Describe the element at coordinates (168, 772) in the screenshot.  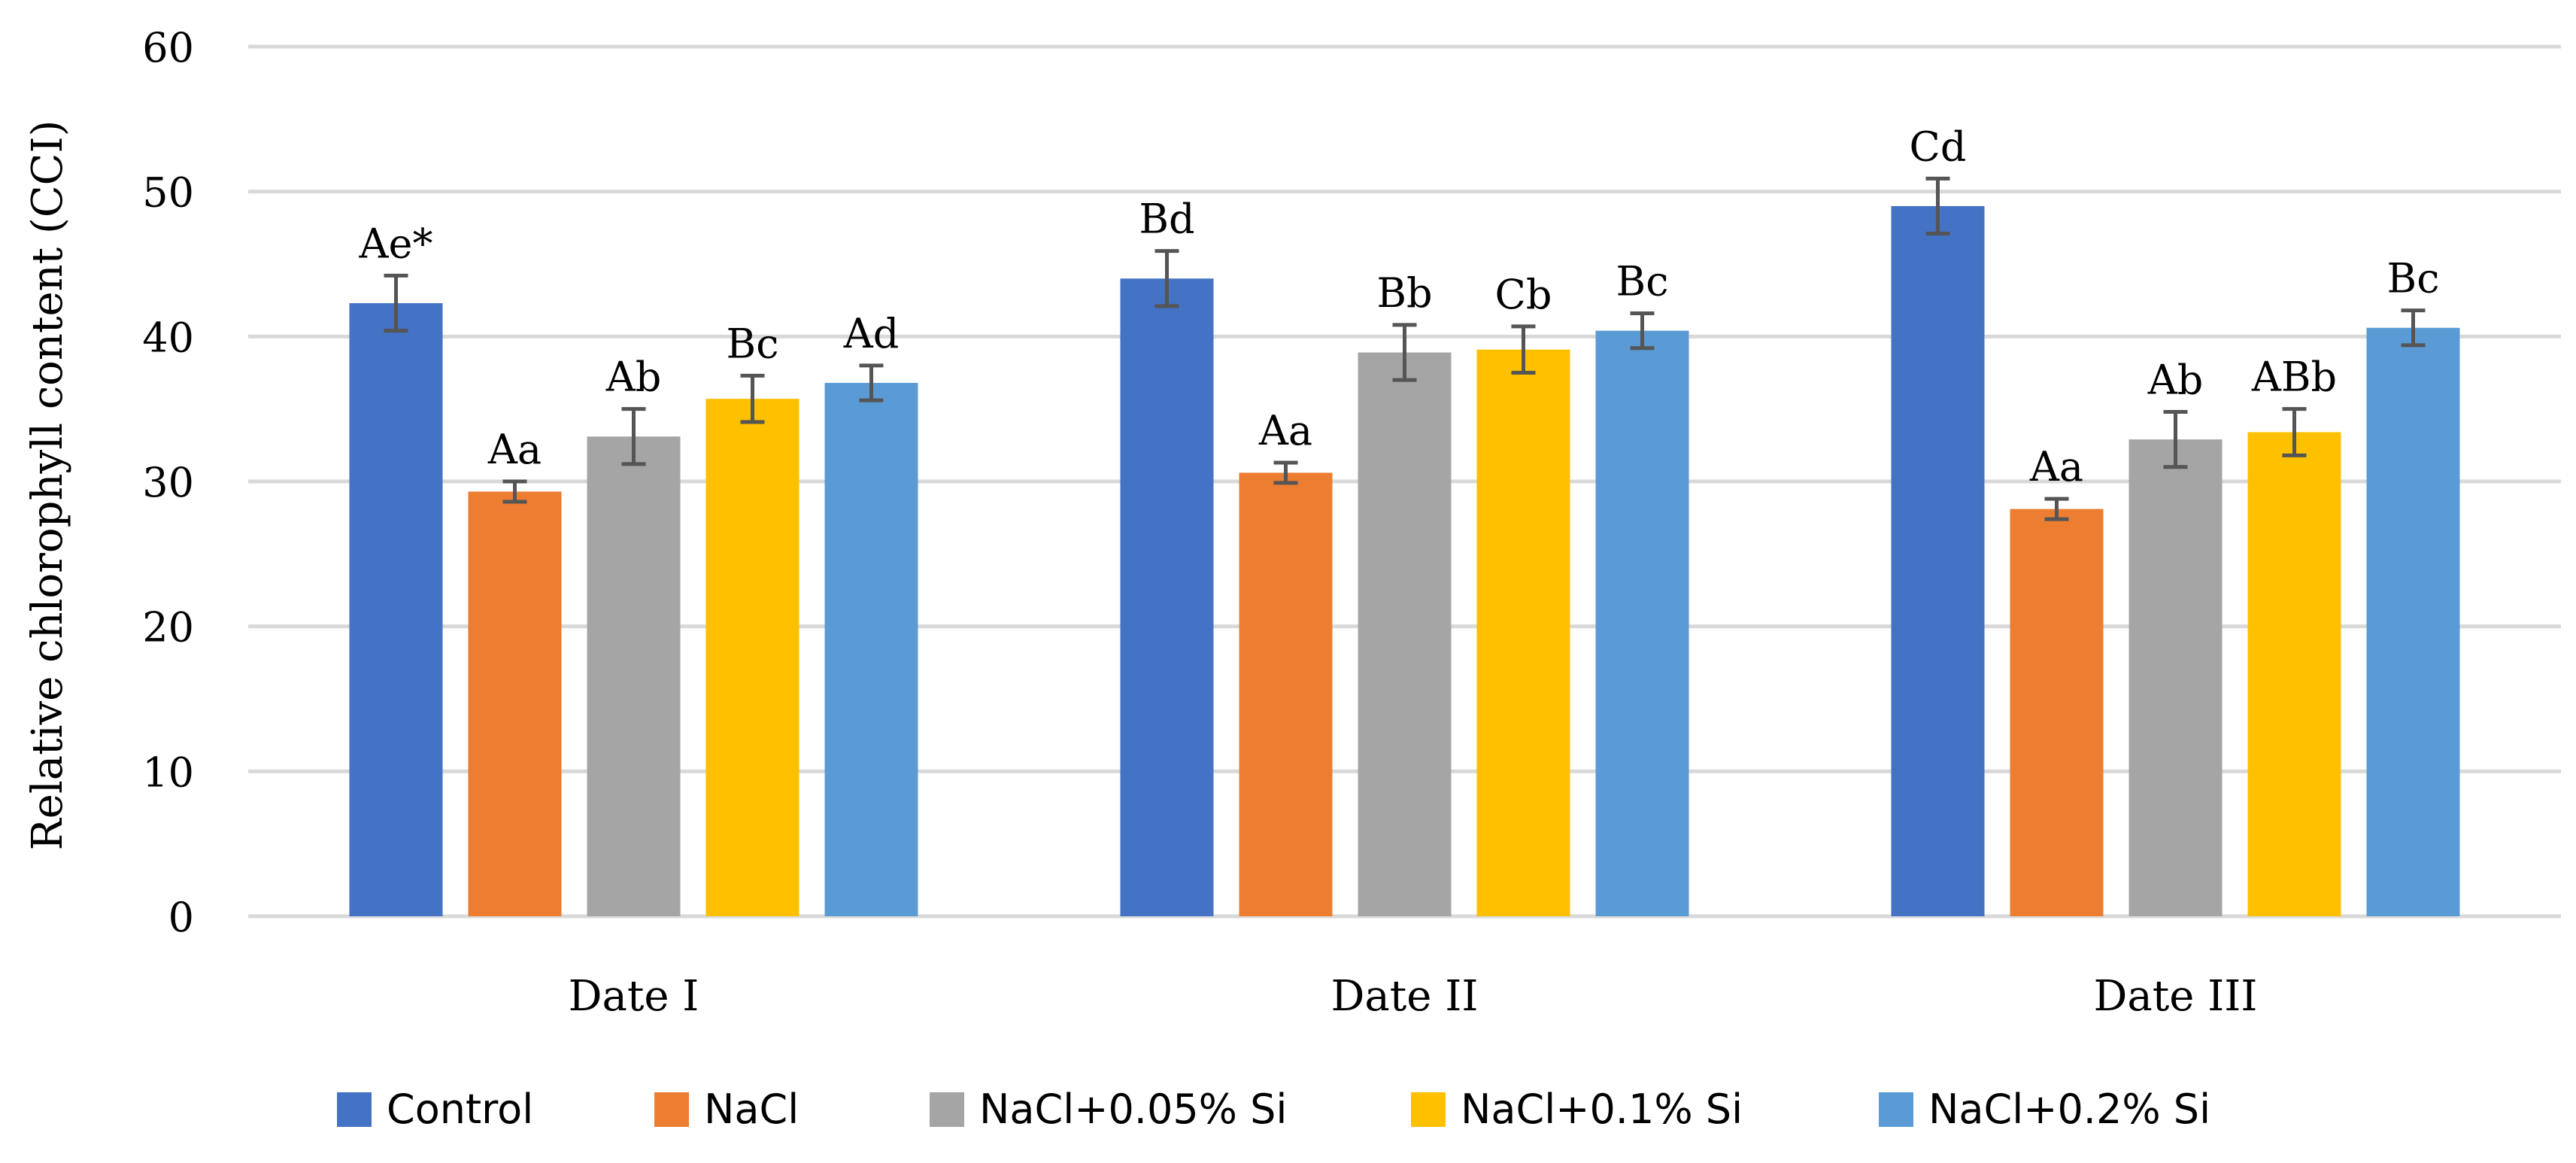
I see `y-tick-label: 10` at that location.